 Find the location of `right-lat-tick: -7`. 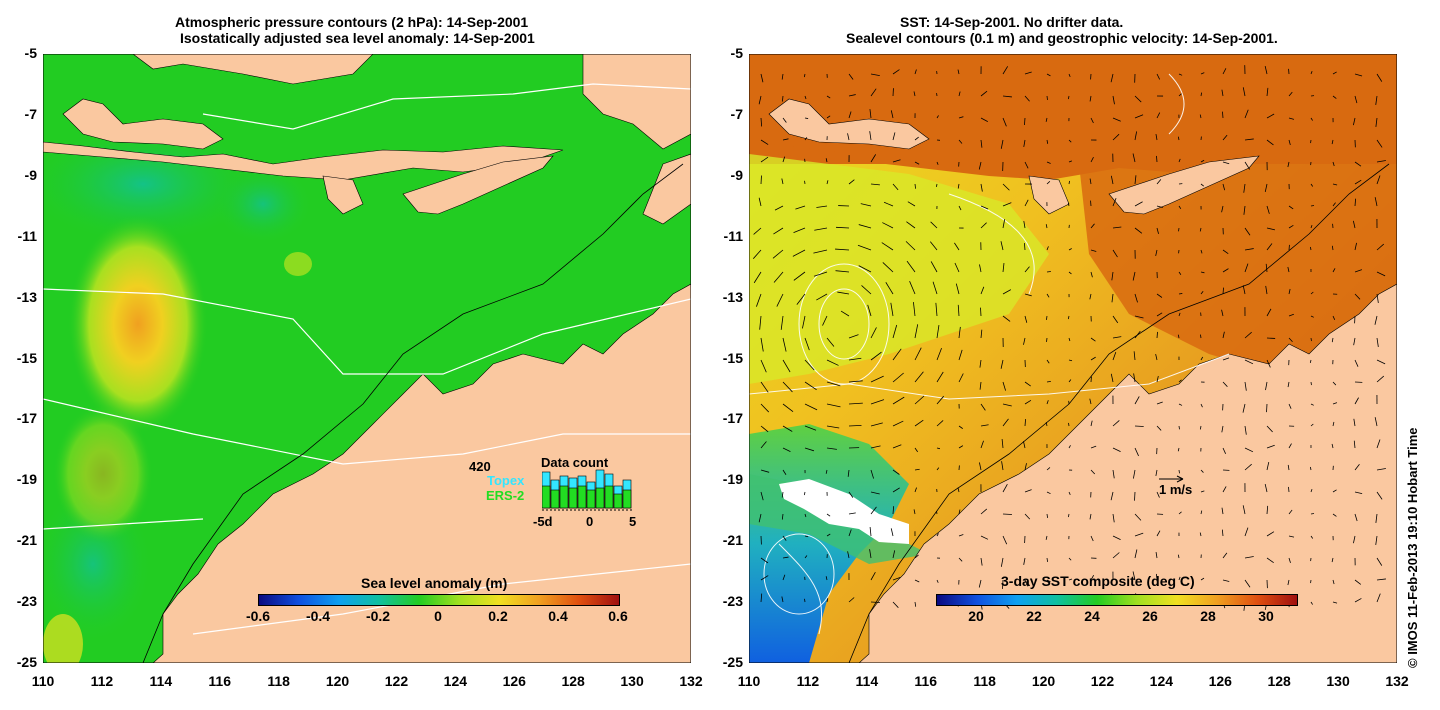

right-lat-tick: -7 is located at coordinates (736, 113).